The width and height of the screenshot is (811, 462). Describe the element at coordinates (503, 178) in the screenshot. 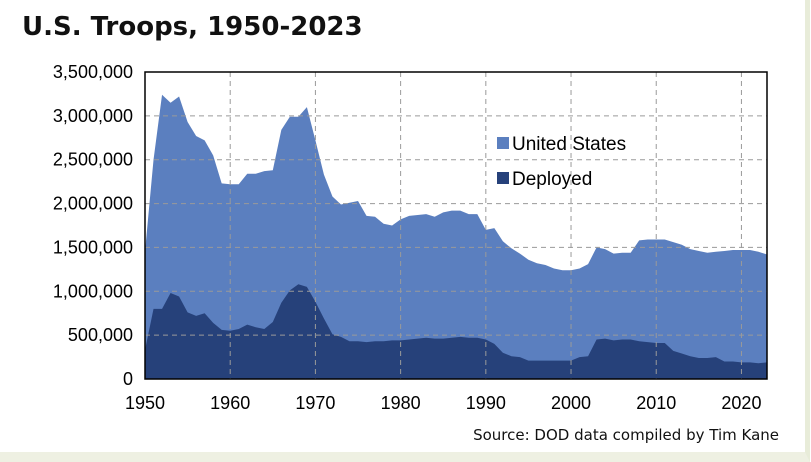

I see `legend-swatch-deployed` at that location.